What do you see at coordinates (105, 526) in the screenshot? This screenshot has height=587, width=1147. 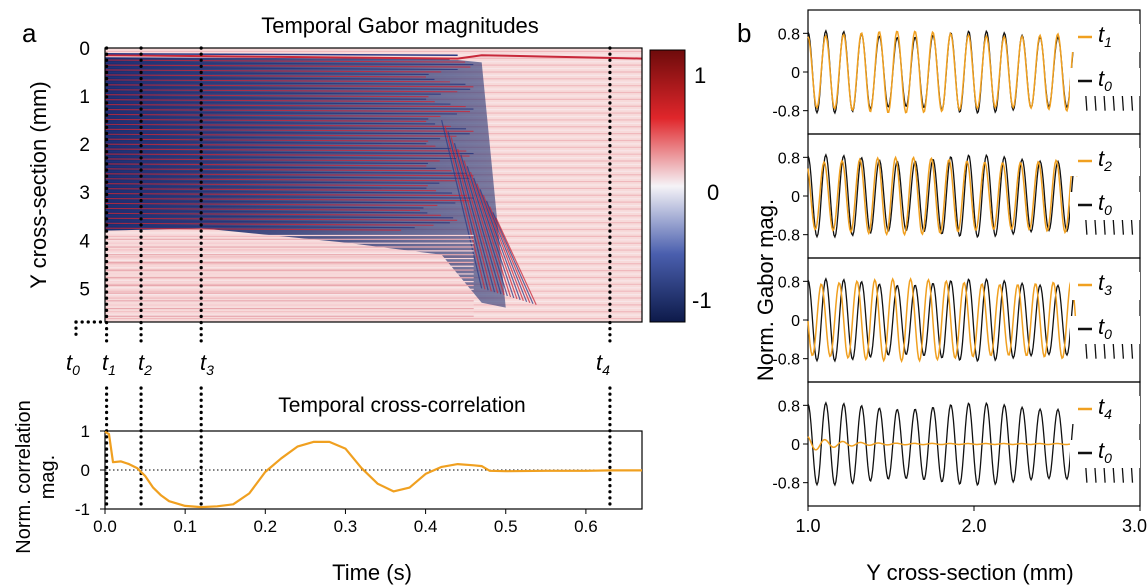 I see `corr-xtick-label: 0.0` at bounding box center [105, 526].